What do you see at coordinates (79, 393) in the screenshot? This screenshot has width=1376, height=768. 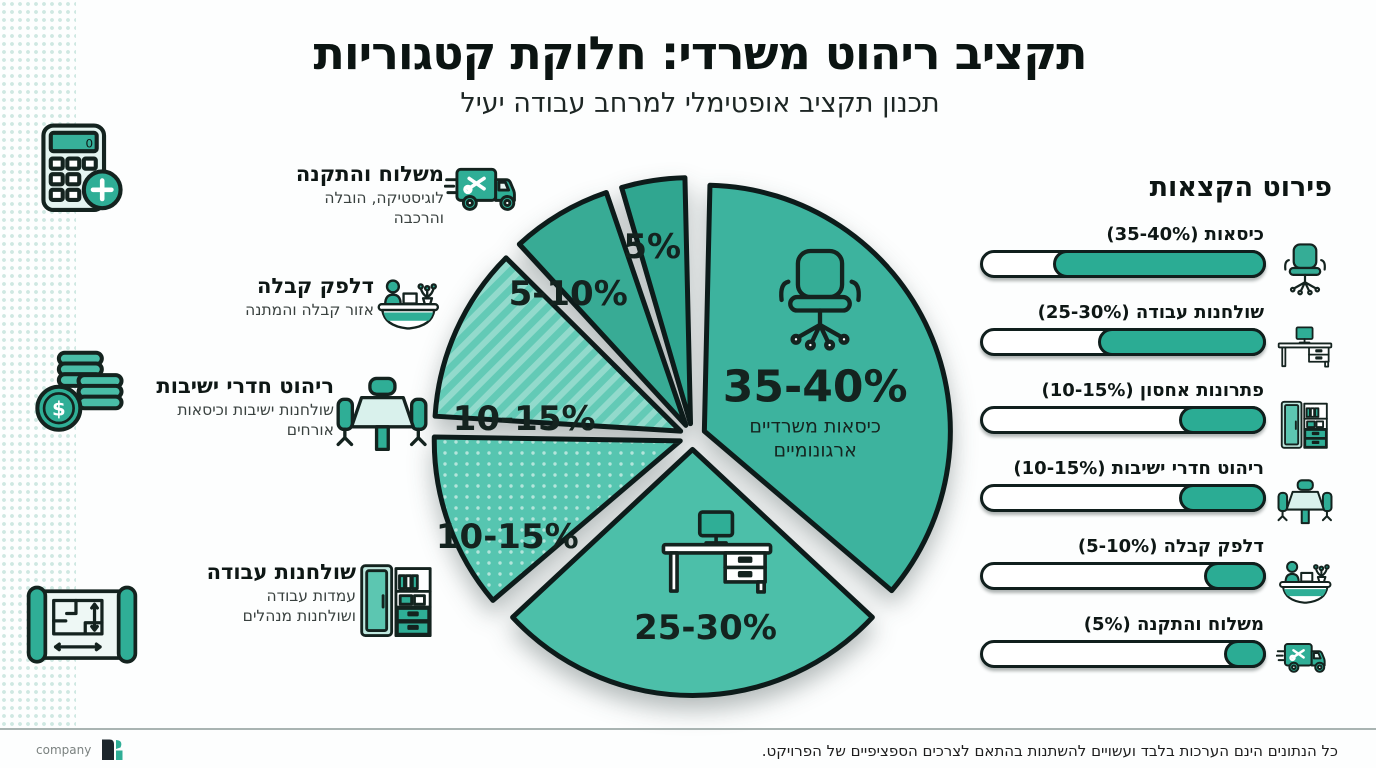 I see `money-coins-icon` at bounding box center [79, 393].